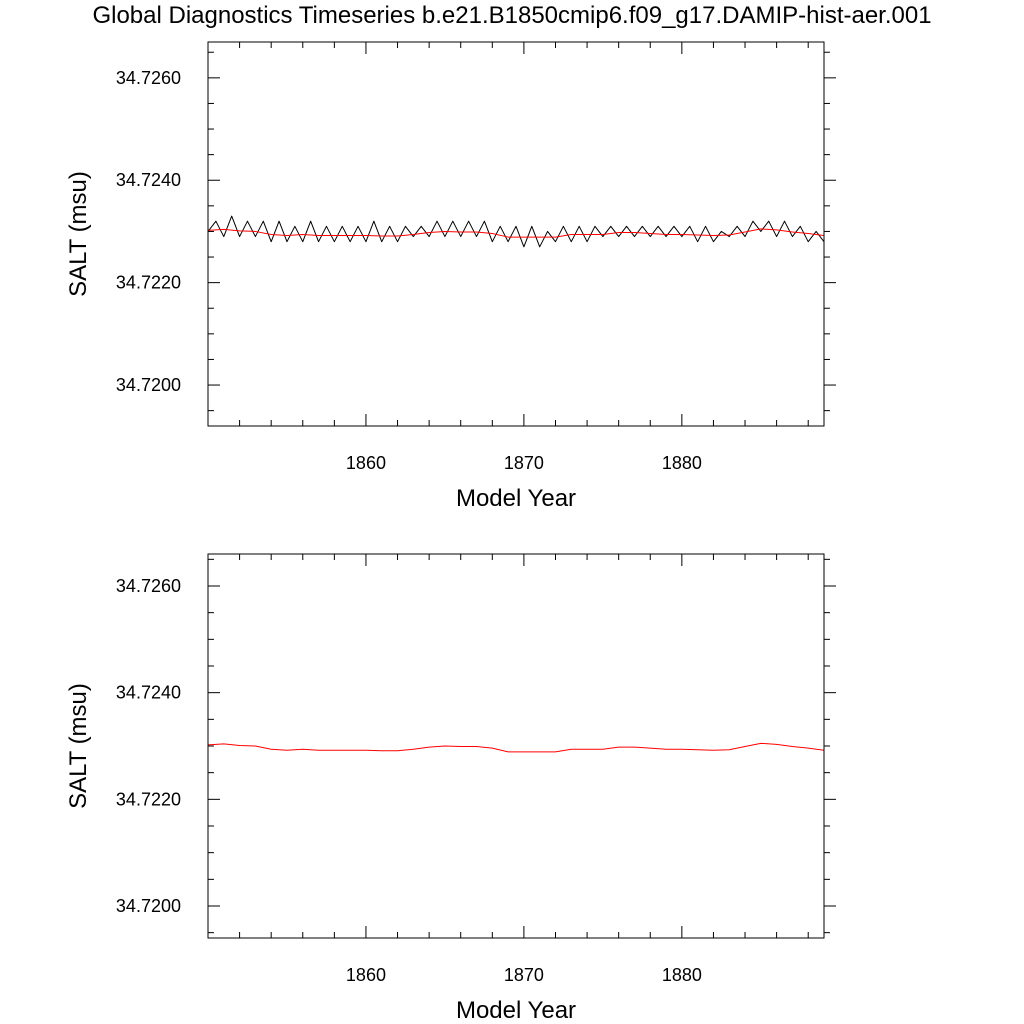 The width and height of the screenshot is (1024, 1024). I want to click on monthly-line, so click(516, 231).